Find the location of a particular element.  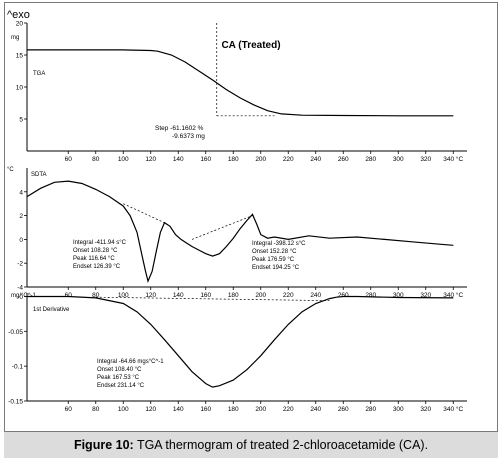

y-tick-label: -0.15 is located at coordinates (15, 402).